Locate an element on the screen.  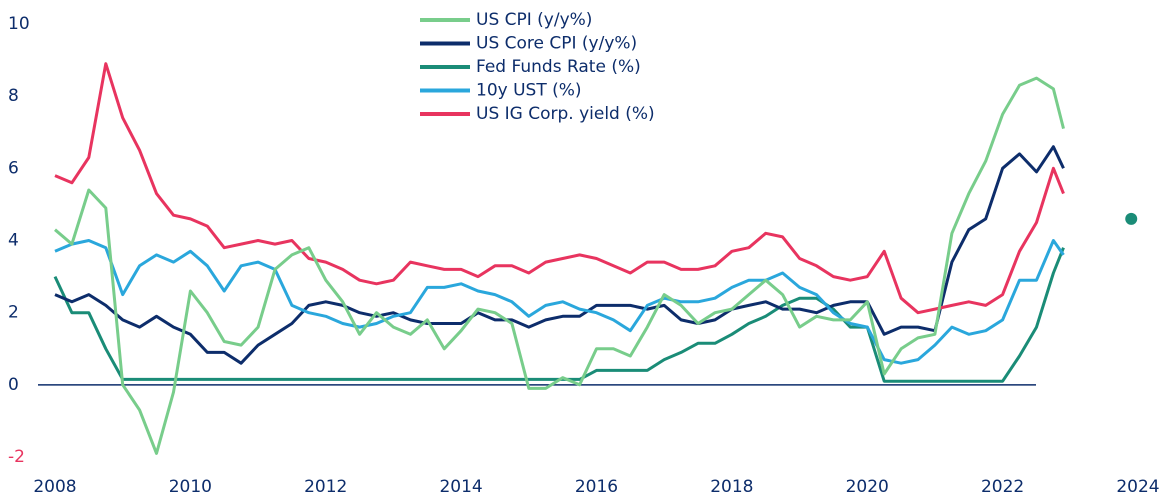
y-tick-label: -2 is located at coordinates (16, 457).